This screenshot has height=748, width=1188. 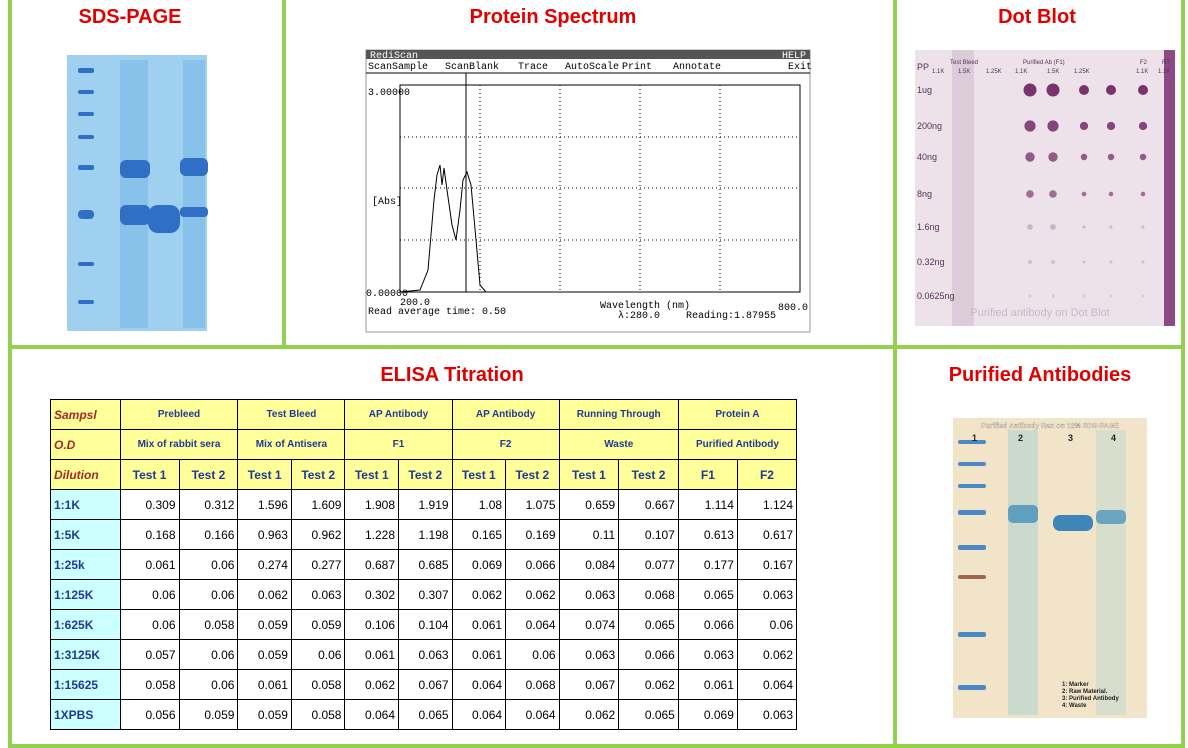 What do you see at coordinates (589, 624) in the screenshot?
I see `table-cell: 0.074` at bounding box center [589, 624].